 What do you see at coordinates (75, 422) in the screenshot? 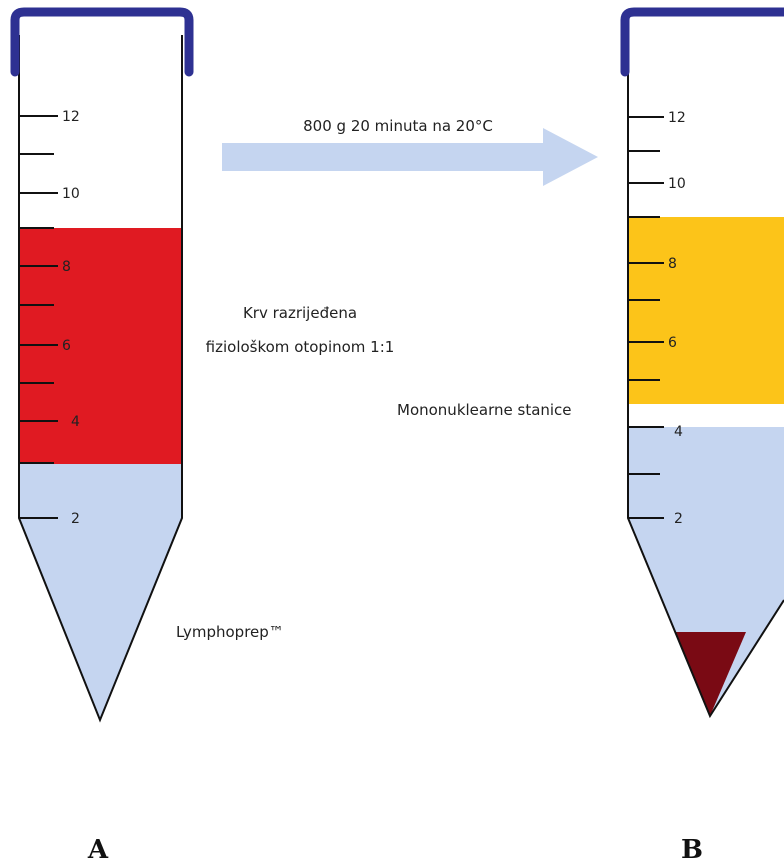
I see `tube-a-tick-label-4: 4` at bounding box center [75, 422].